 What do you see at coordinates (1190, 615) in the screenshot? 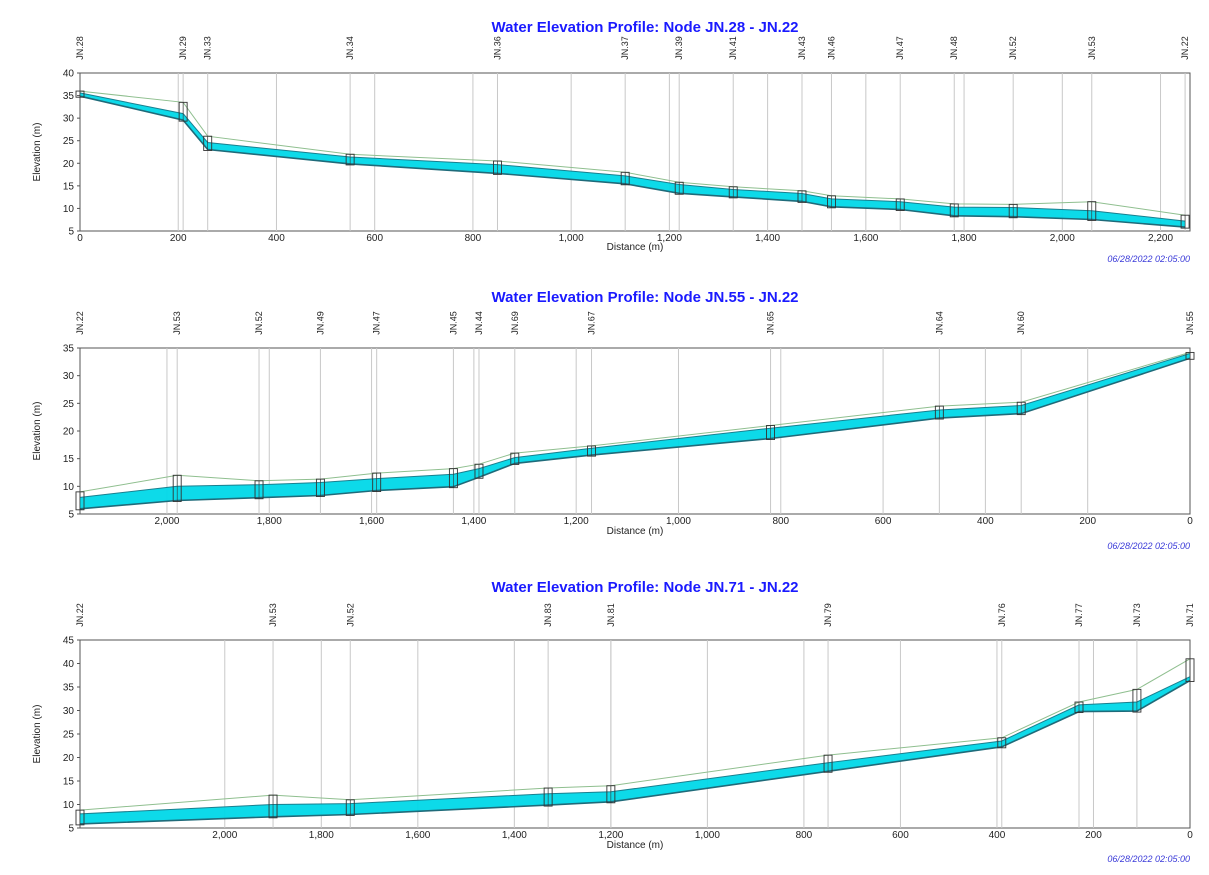
I see `node-label: JN.71` at bounding box center [1190, 615].